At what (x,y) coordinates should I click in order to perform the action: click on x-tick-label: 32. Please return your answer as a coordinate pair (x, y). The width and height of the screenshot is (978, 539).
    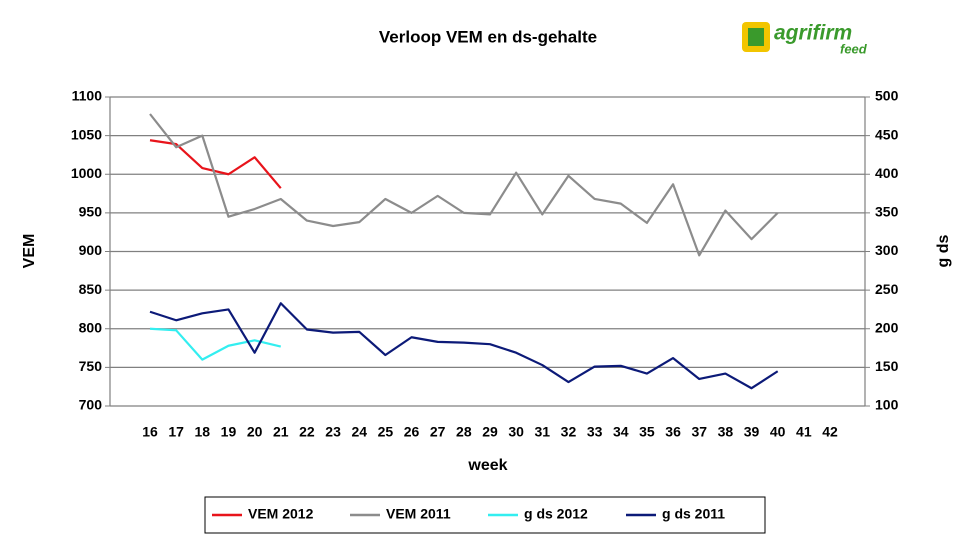
    Looking at the image, I should click on (569, 432).